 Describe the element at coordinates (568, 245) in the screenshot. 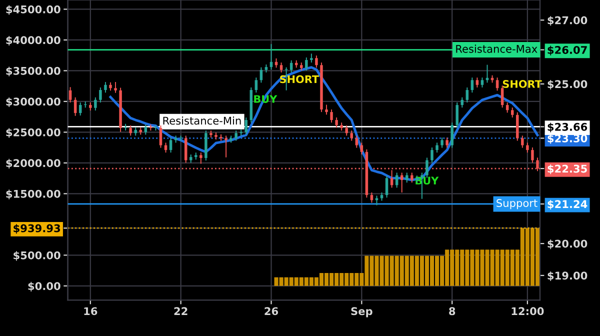

I see `y2-tick-label: $20.00` at that location.